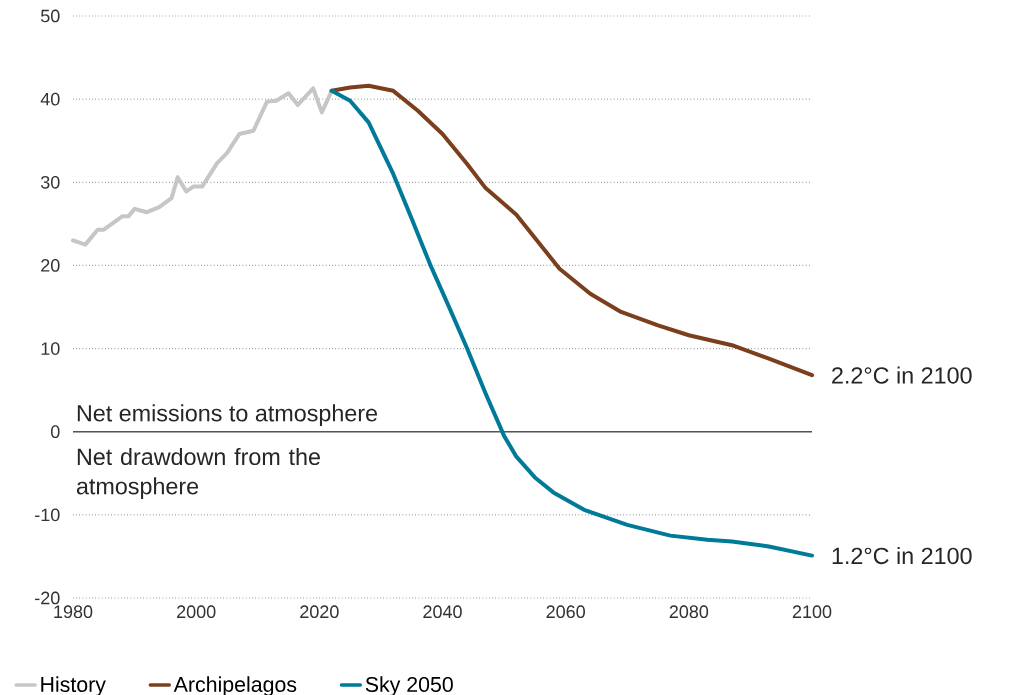 This screenshot has height=695, width=1022. Describe the element at coordinates (55, 432) in the screenshot. I see `y-tick-label: 0` at that location.